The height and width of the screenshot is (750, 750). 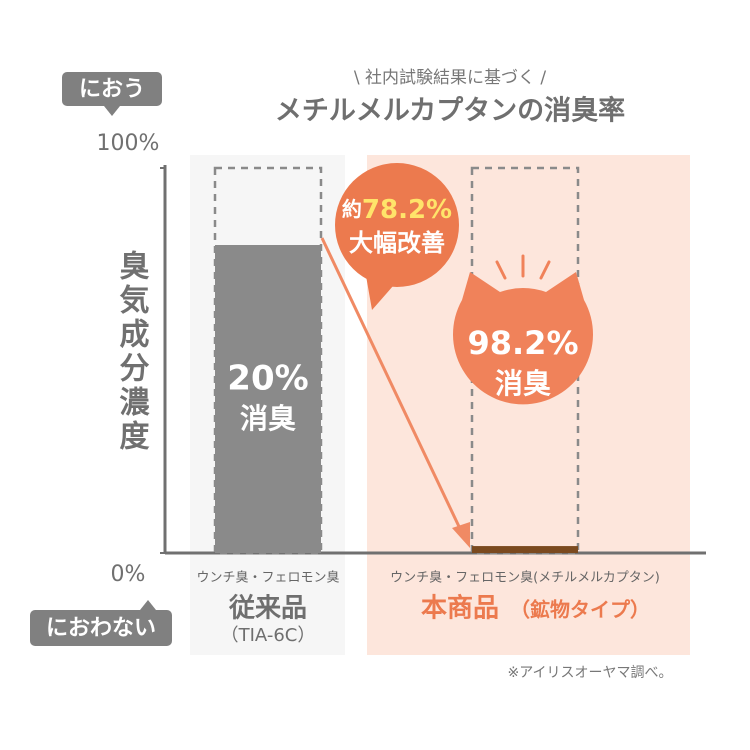 I want to click on cat-face, so click(x=523, y=338).